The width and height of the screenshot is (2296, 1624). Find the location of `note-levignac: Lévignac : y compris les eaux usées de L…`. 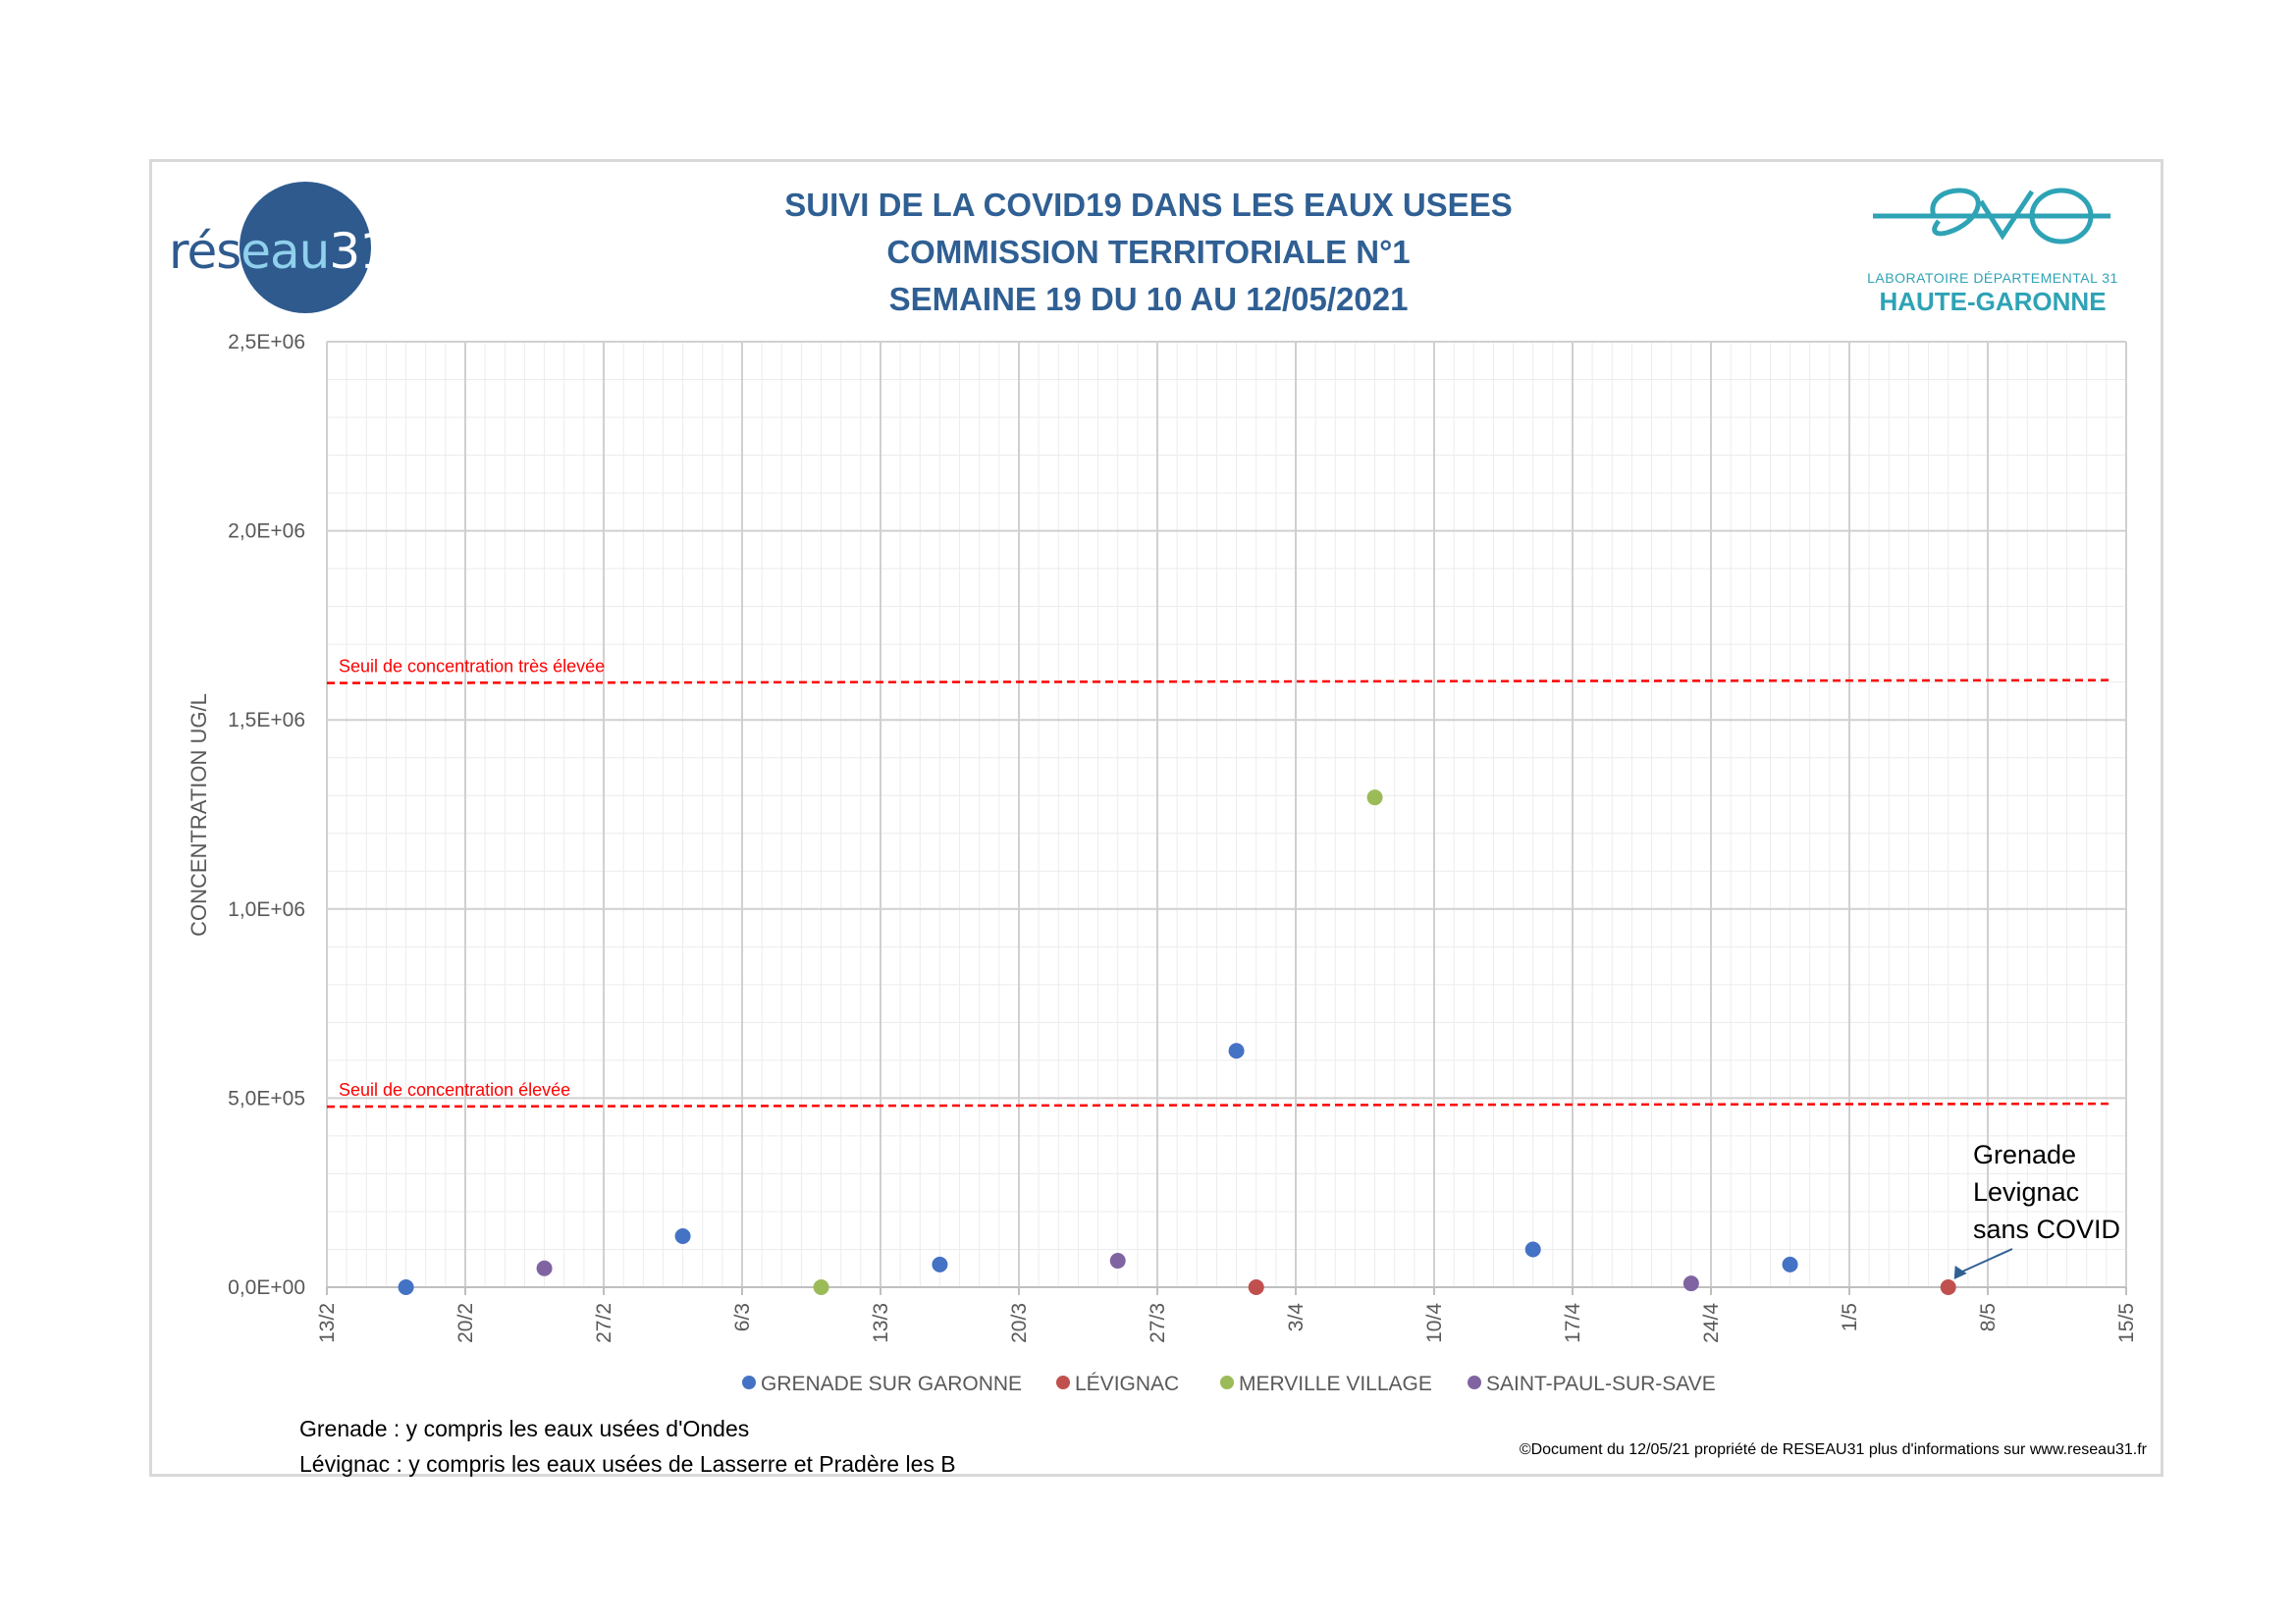

note-levignac: Lévignac : y compris les eaux usées de L… is located at coordinates (627, 1464).